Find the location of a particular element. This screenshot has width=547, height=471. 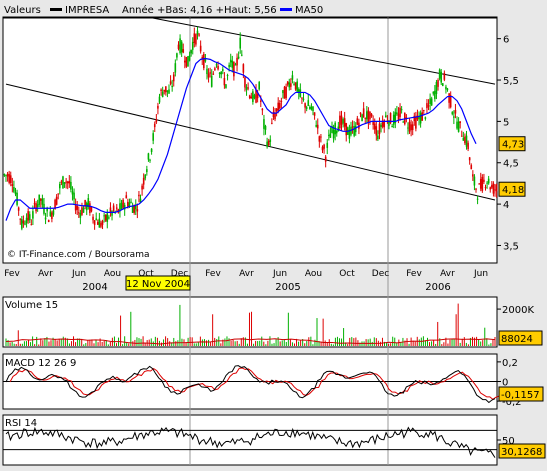

year-label: 2005 is located at coordinates (287, 287).